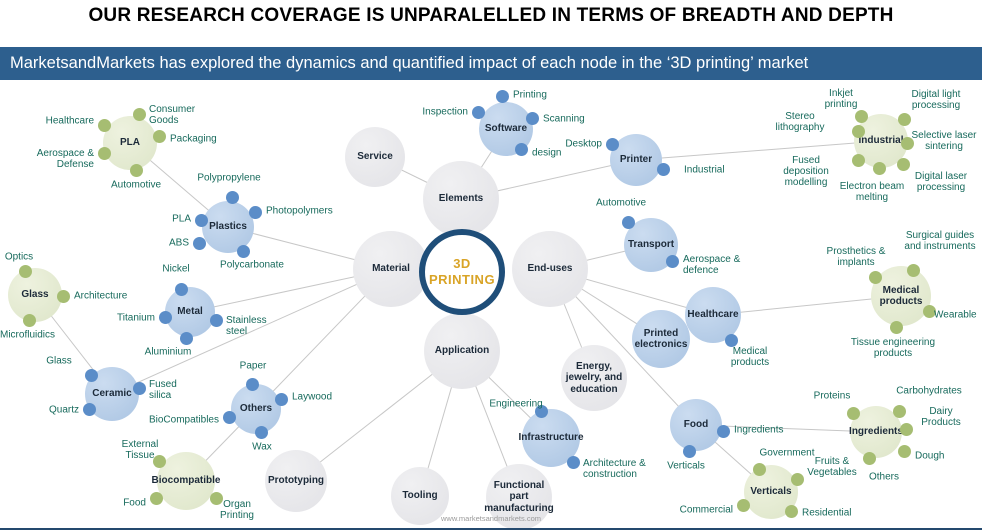 This screenshot has width=982, height=530. Describe the element at coordinates (901, 296) in the screenshot. I see `node-label-medical_green: Medical products` at that location.